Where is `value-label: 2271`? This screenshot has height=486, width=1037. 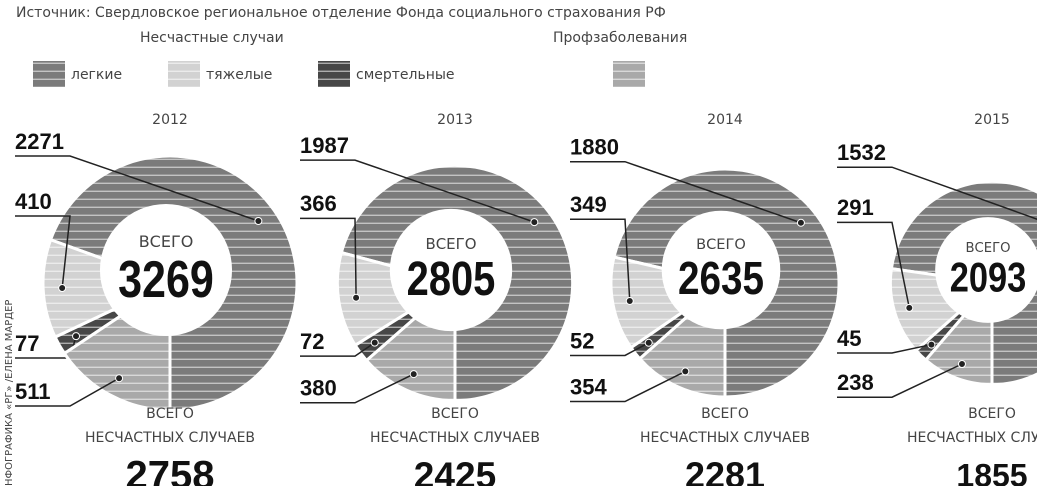 value-label: 2271 is located at coordinates (39, 141).